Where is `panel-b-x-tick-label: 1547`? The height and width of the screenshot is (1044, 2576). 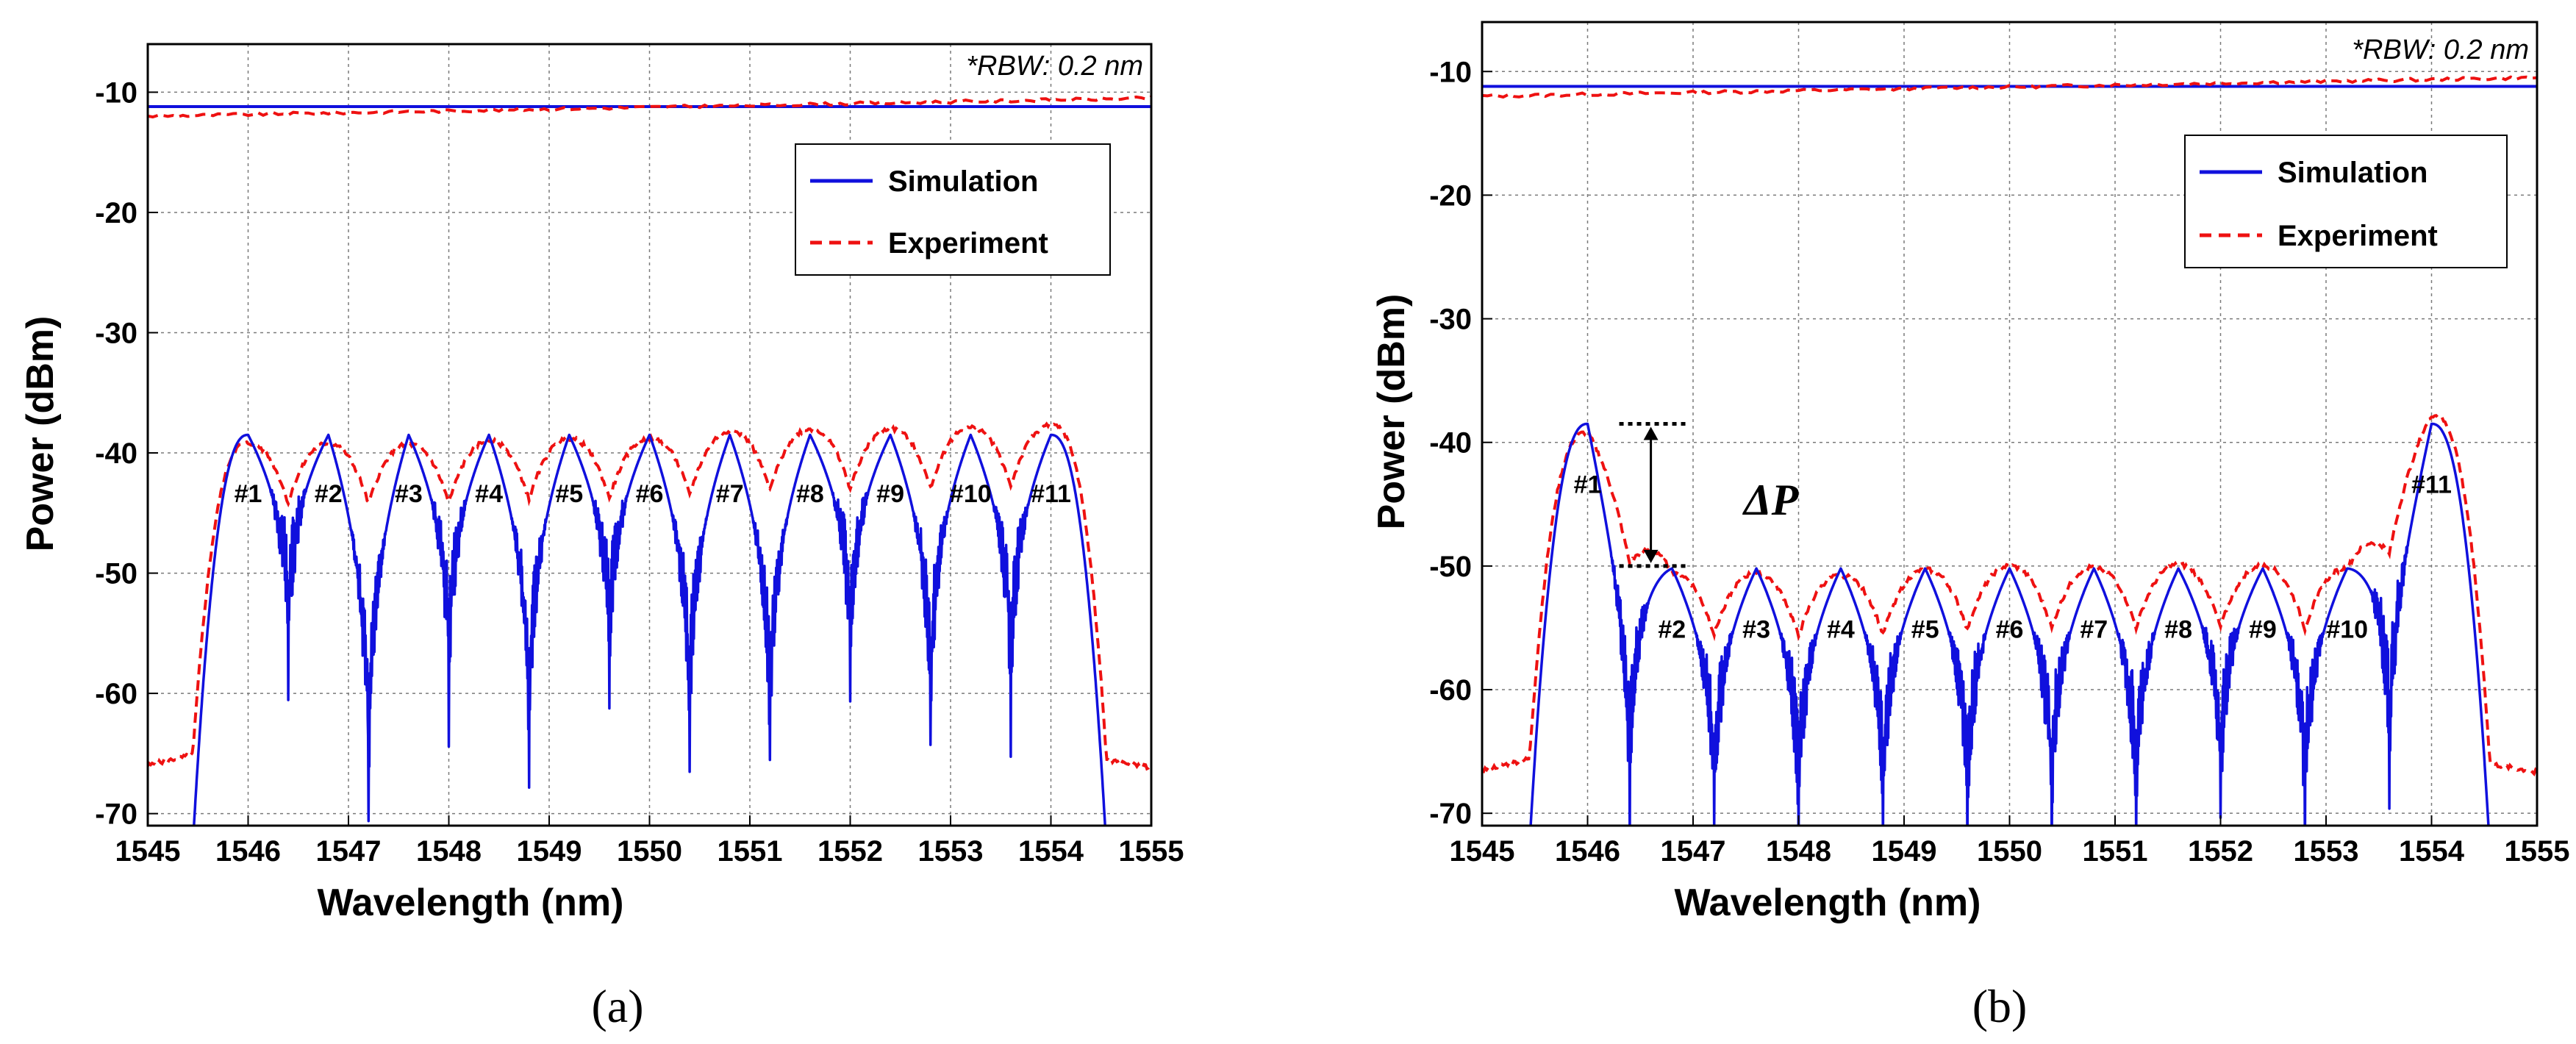
panel-b-x-tick-label: 1547 is located at coordinates (1694, 852).